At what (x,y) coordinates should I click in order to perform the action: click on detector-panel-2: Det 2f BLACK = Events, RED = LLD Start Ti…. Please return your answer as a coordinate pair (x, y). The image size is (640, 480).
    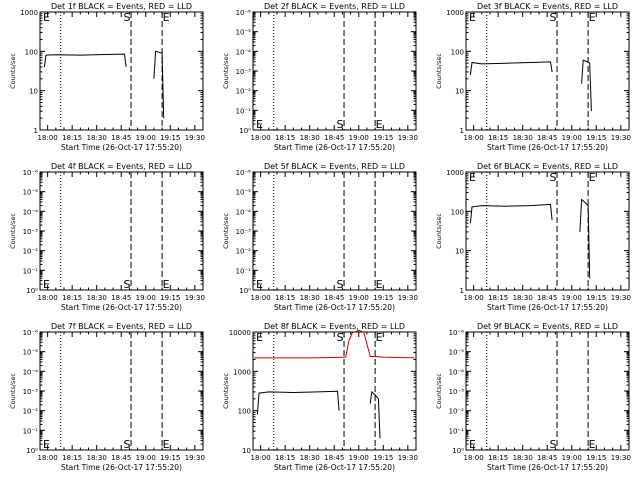
    Looking at the image, I should click on (320, 77).